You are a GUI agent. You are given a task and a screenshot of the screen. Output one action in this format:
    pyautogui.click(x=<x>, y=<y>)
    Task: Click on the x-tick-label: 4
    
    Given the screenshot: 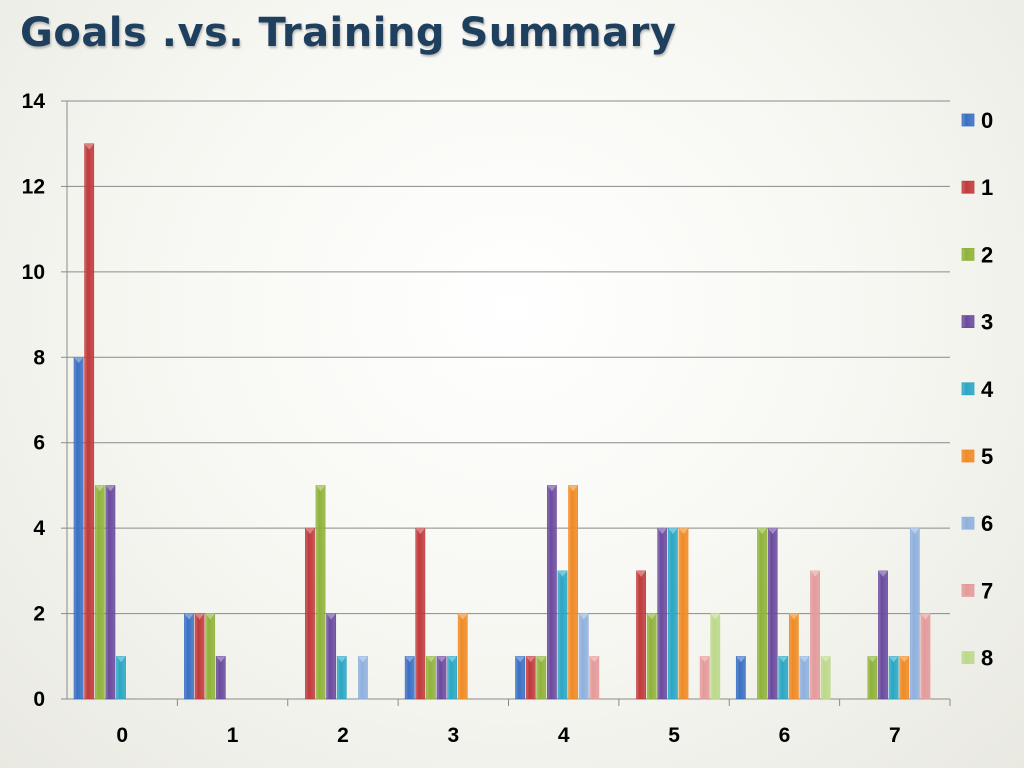 What is the action you would take?
    pyautogui.click(x=564, y=735)
    